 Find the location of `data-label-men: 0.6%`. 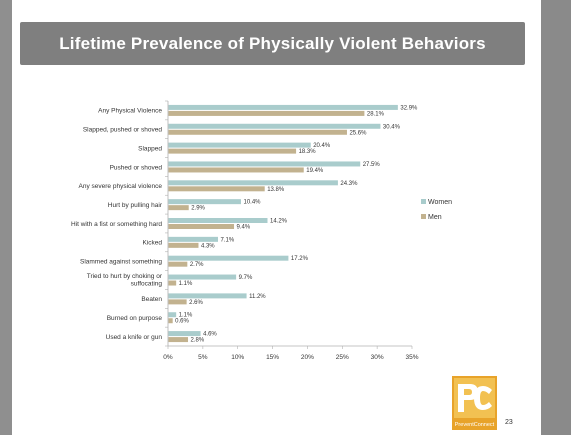

data-label-men: 0.6% is located at coordinates (182, 322).